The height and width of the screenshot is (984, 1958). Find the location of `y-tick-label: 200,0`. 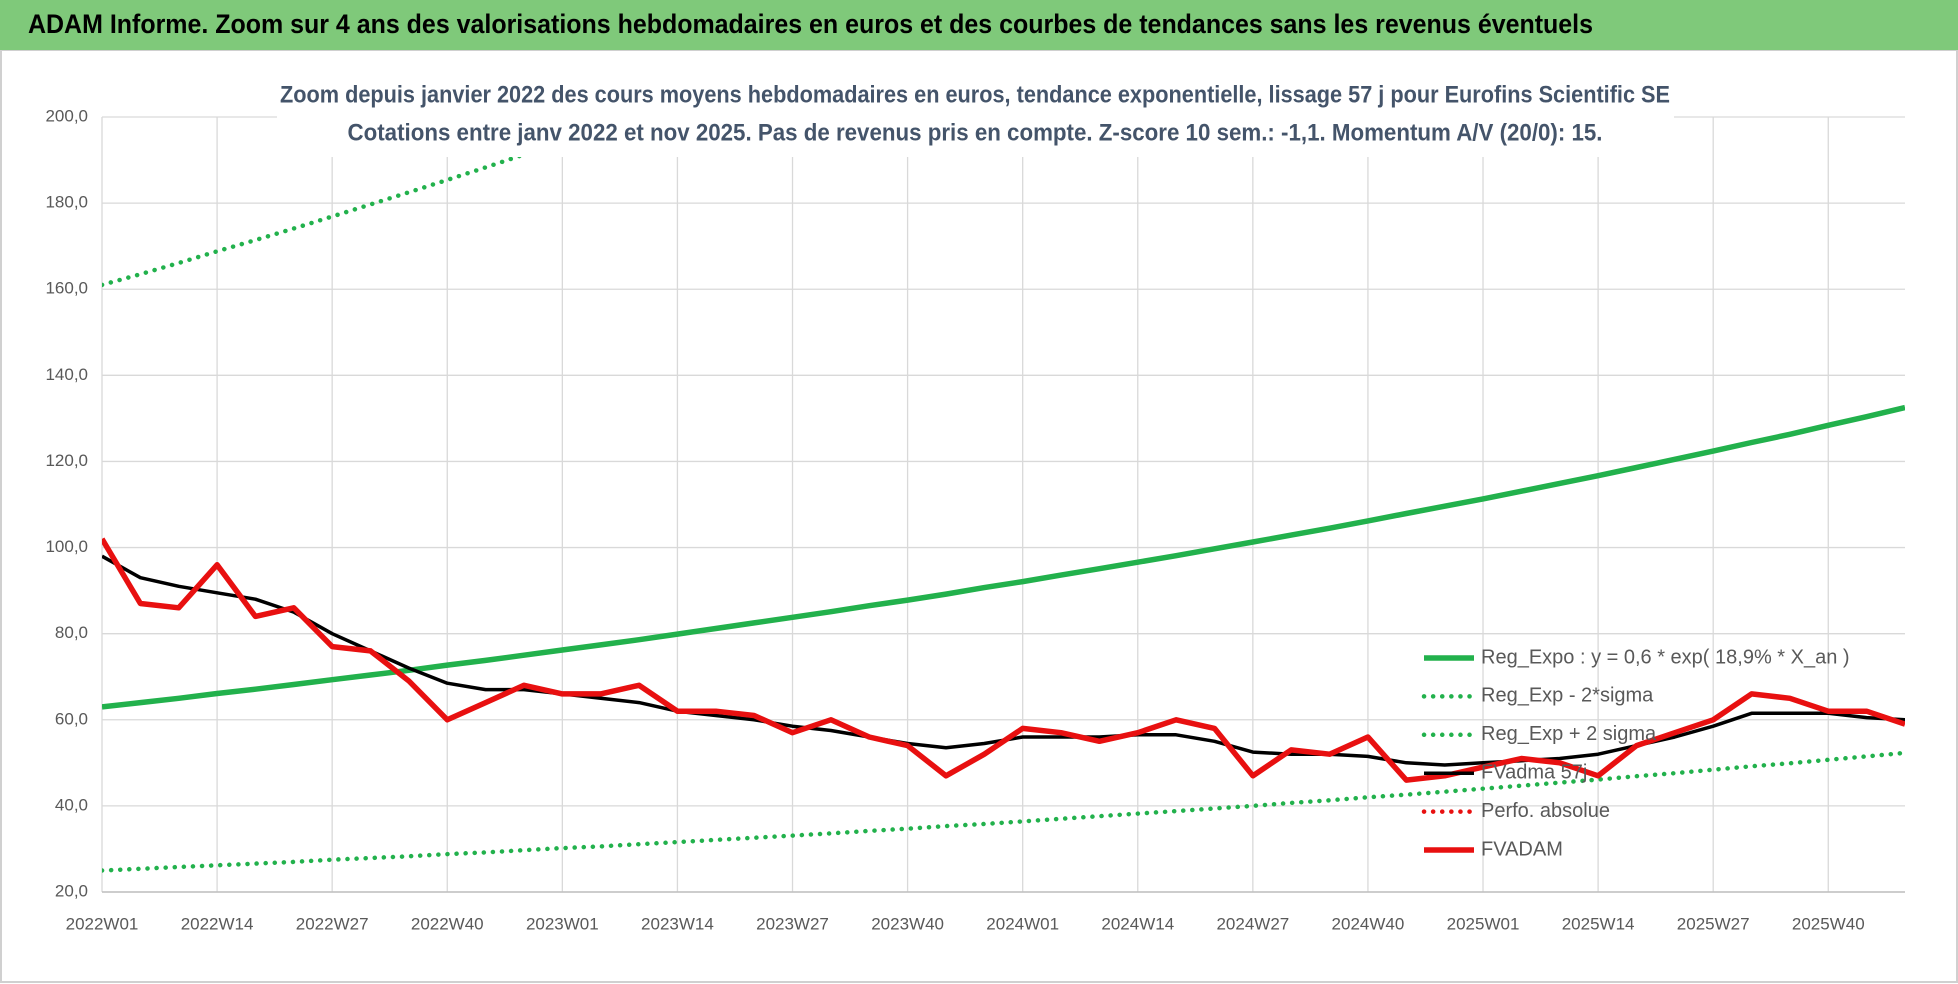

y-tick-label: 200,0 is located at coordinates (66, 115).